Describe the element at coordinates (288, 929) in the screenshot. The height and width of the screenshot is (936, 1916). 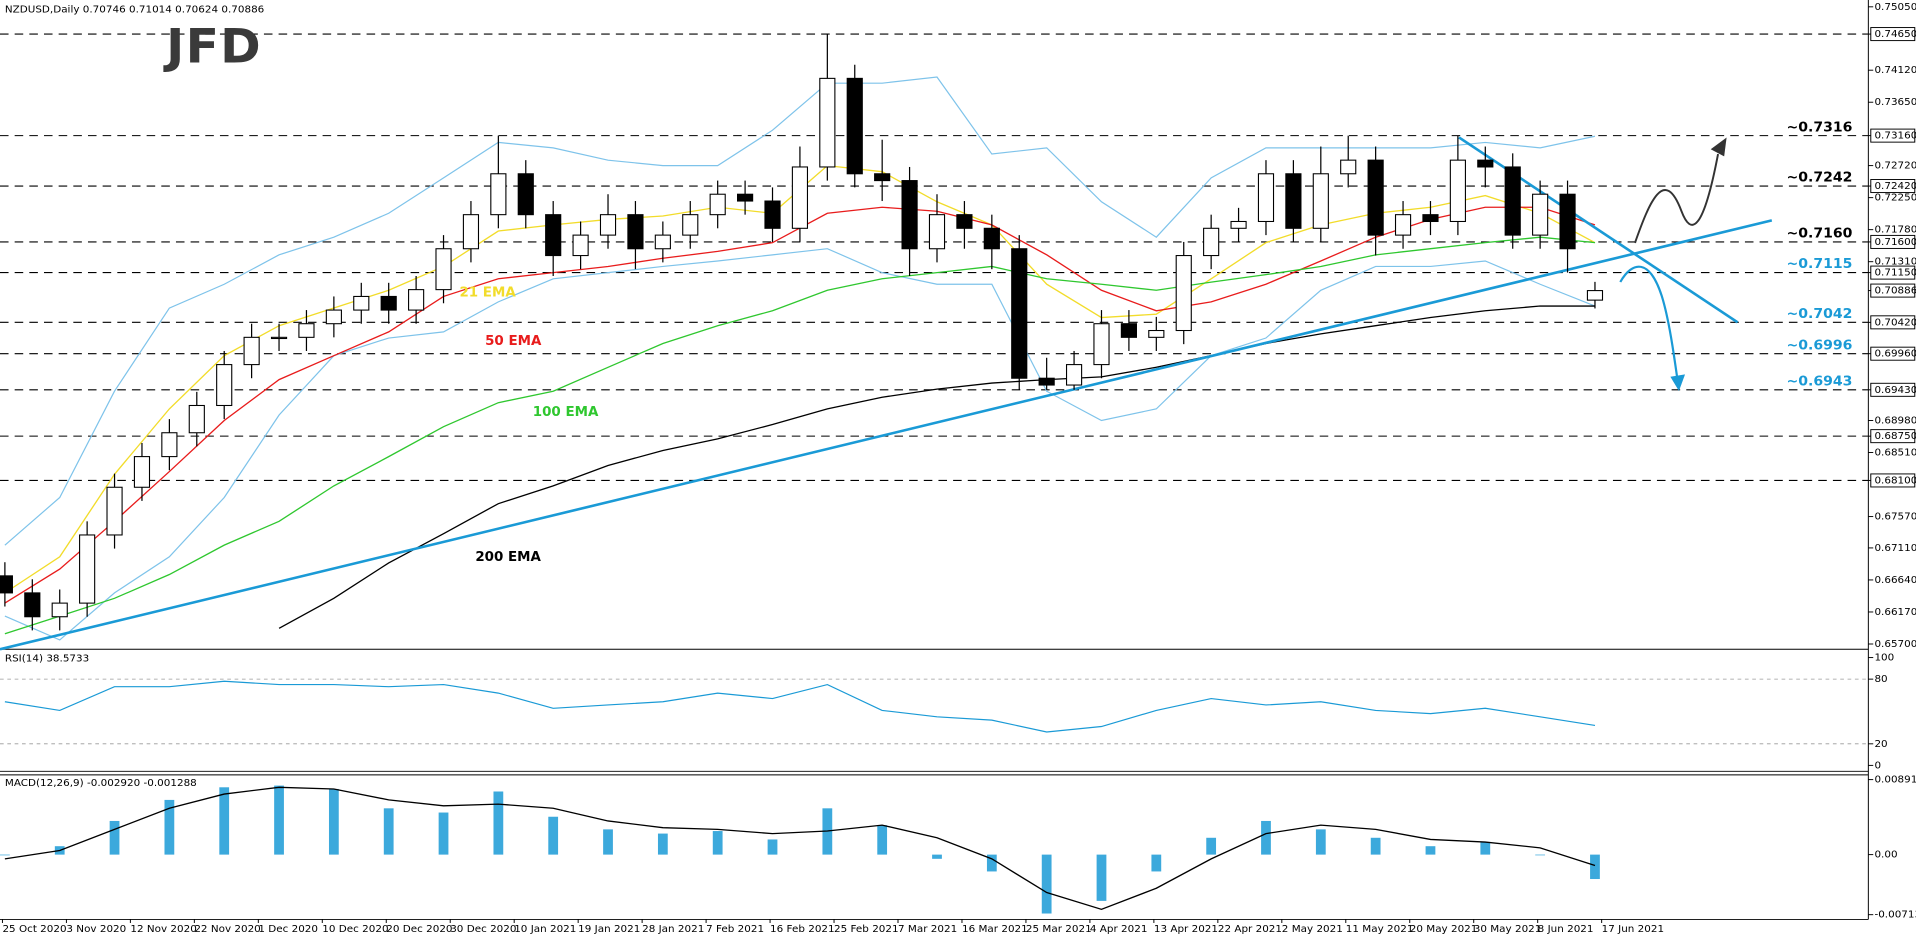
I see `x-tick-label: 1 Dec 2020` at that location.